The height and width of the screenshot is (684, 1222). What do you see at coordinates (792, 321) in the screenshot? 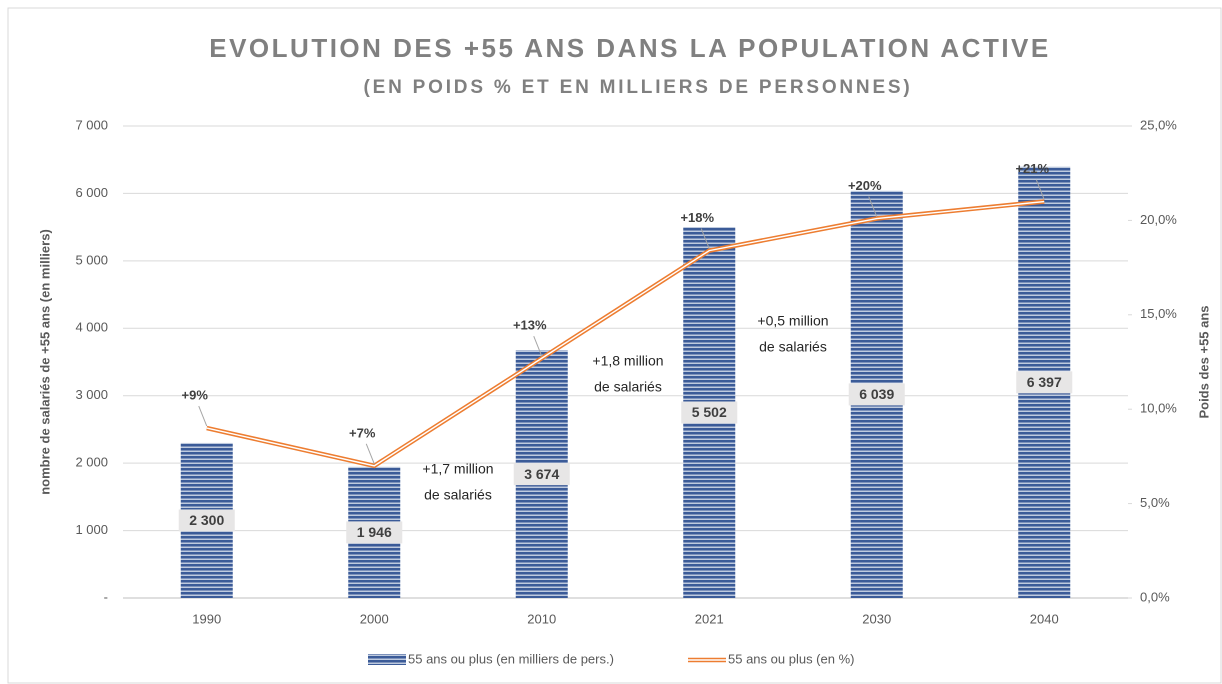
I see `annotation: +0,5 million` at bounding box center [792, 321].